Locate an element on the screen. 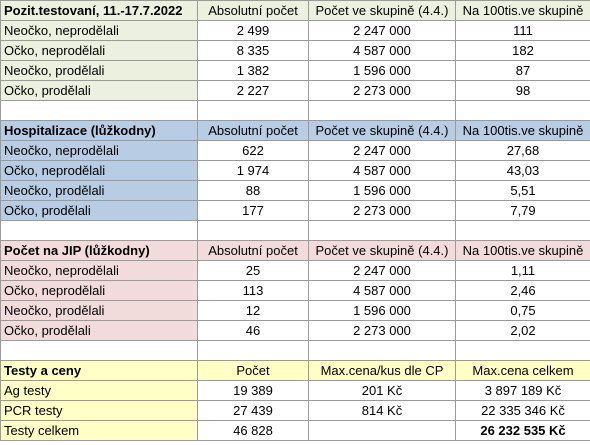 The image size is (590, 445). hospital-header-cell-3: Na 100tis.ve skupině is located at coordinates (522, 130).